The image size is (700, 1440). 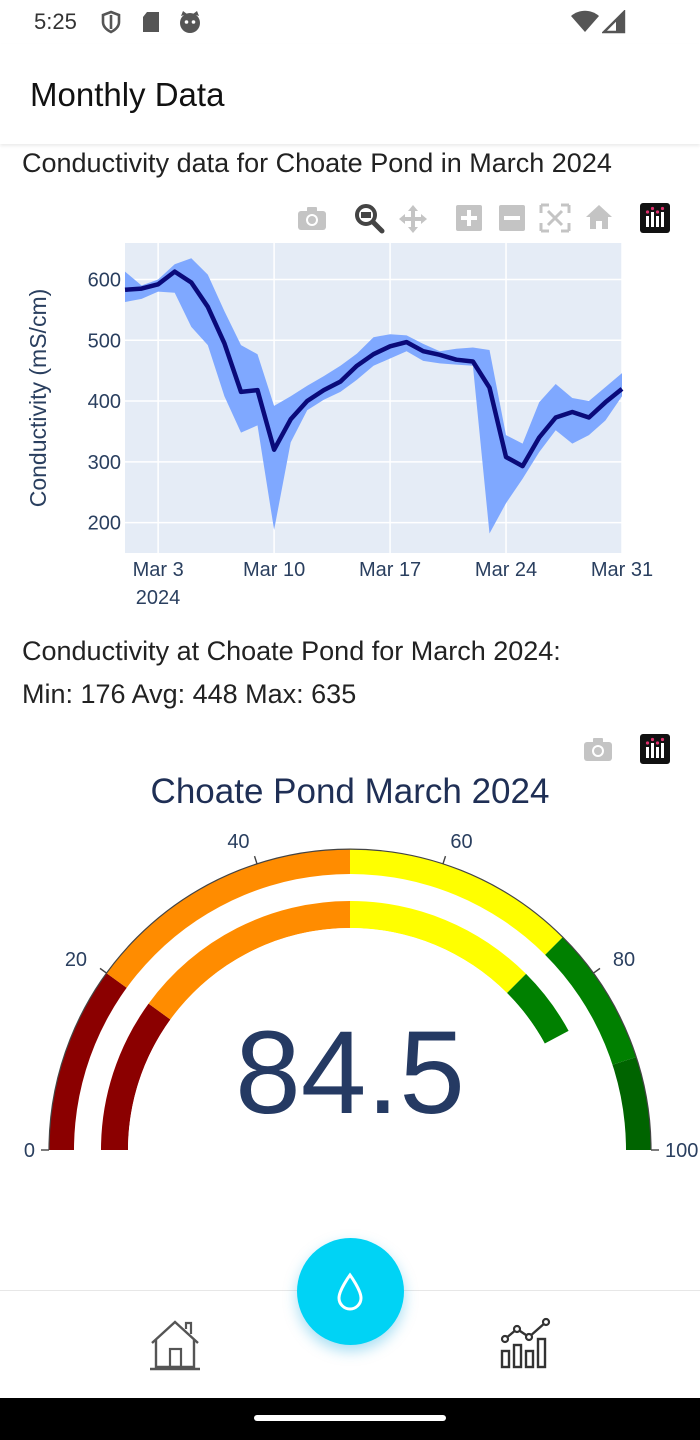 I want to click on home-nav-icon, so click(x=175, y=1345).